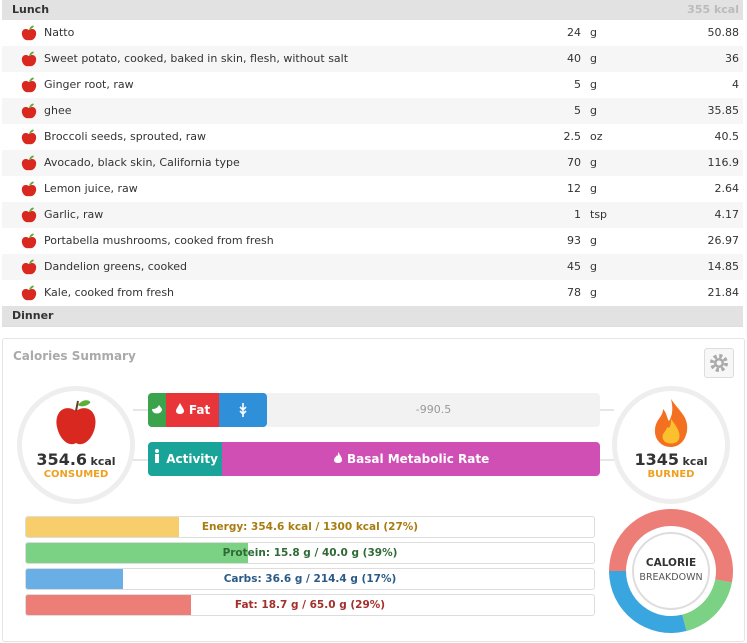 The height and width of the screenshot is (643, 747). Describe the element at coordinates (574, 292) in the screenshot. I see `food-amount: 78` at that location.